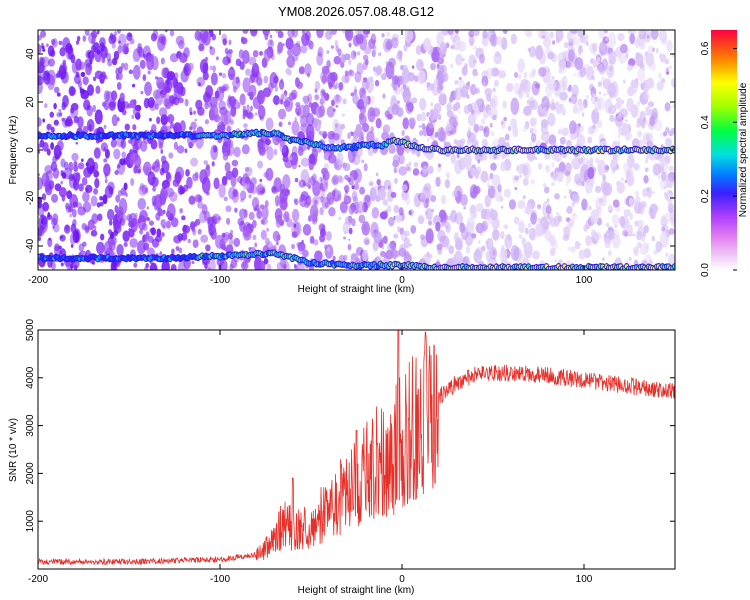  Describe the element at coordinates (30, 521) in the screenshot. I see `snr-y-tick-label: 1000` at that location.